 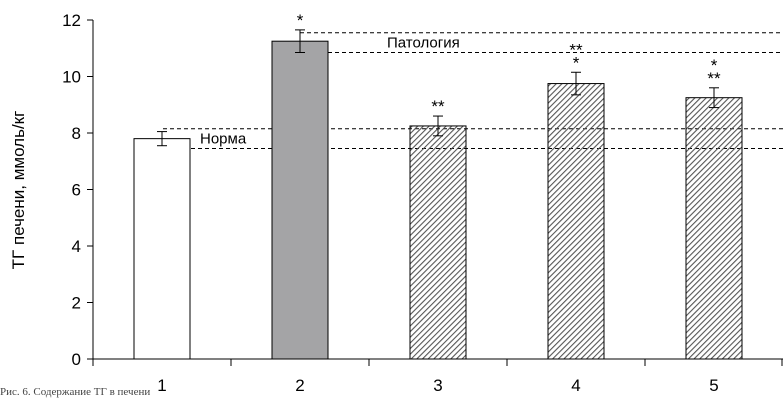 I want to click on caption-fragment: Рис. 6. Содержание ТГ в печени, so click(x=75, y=392).